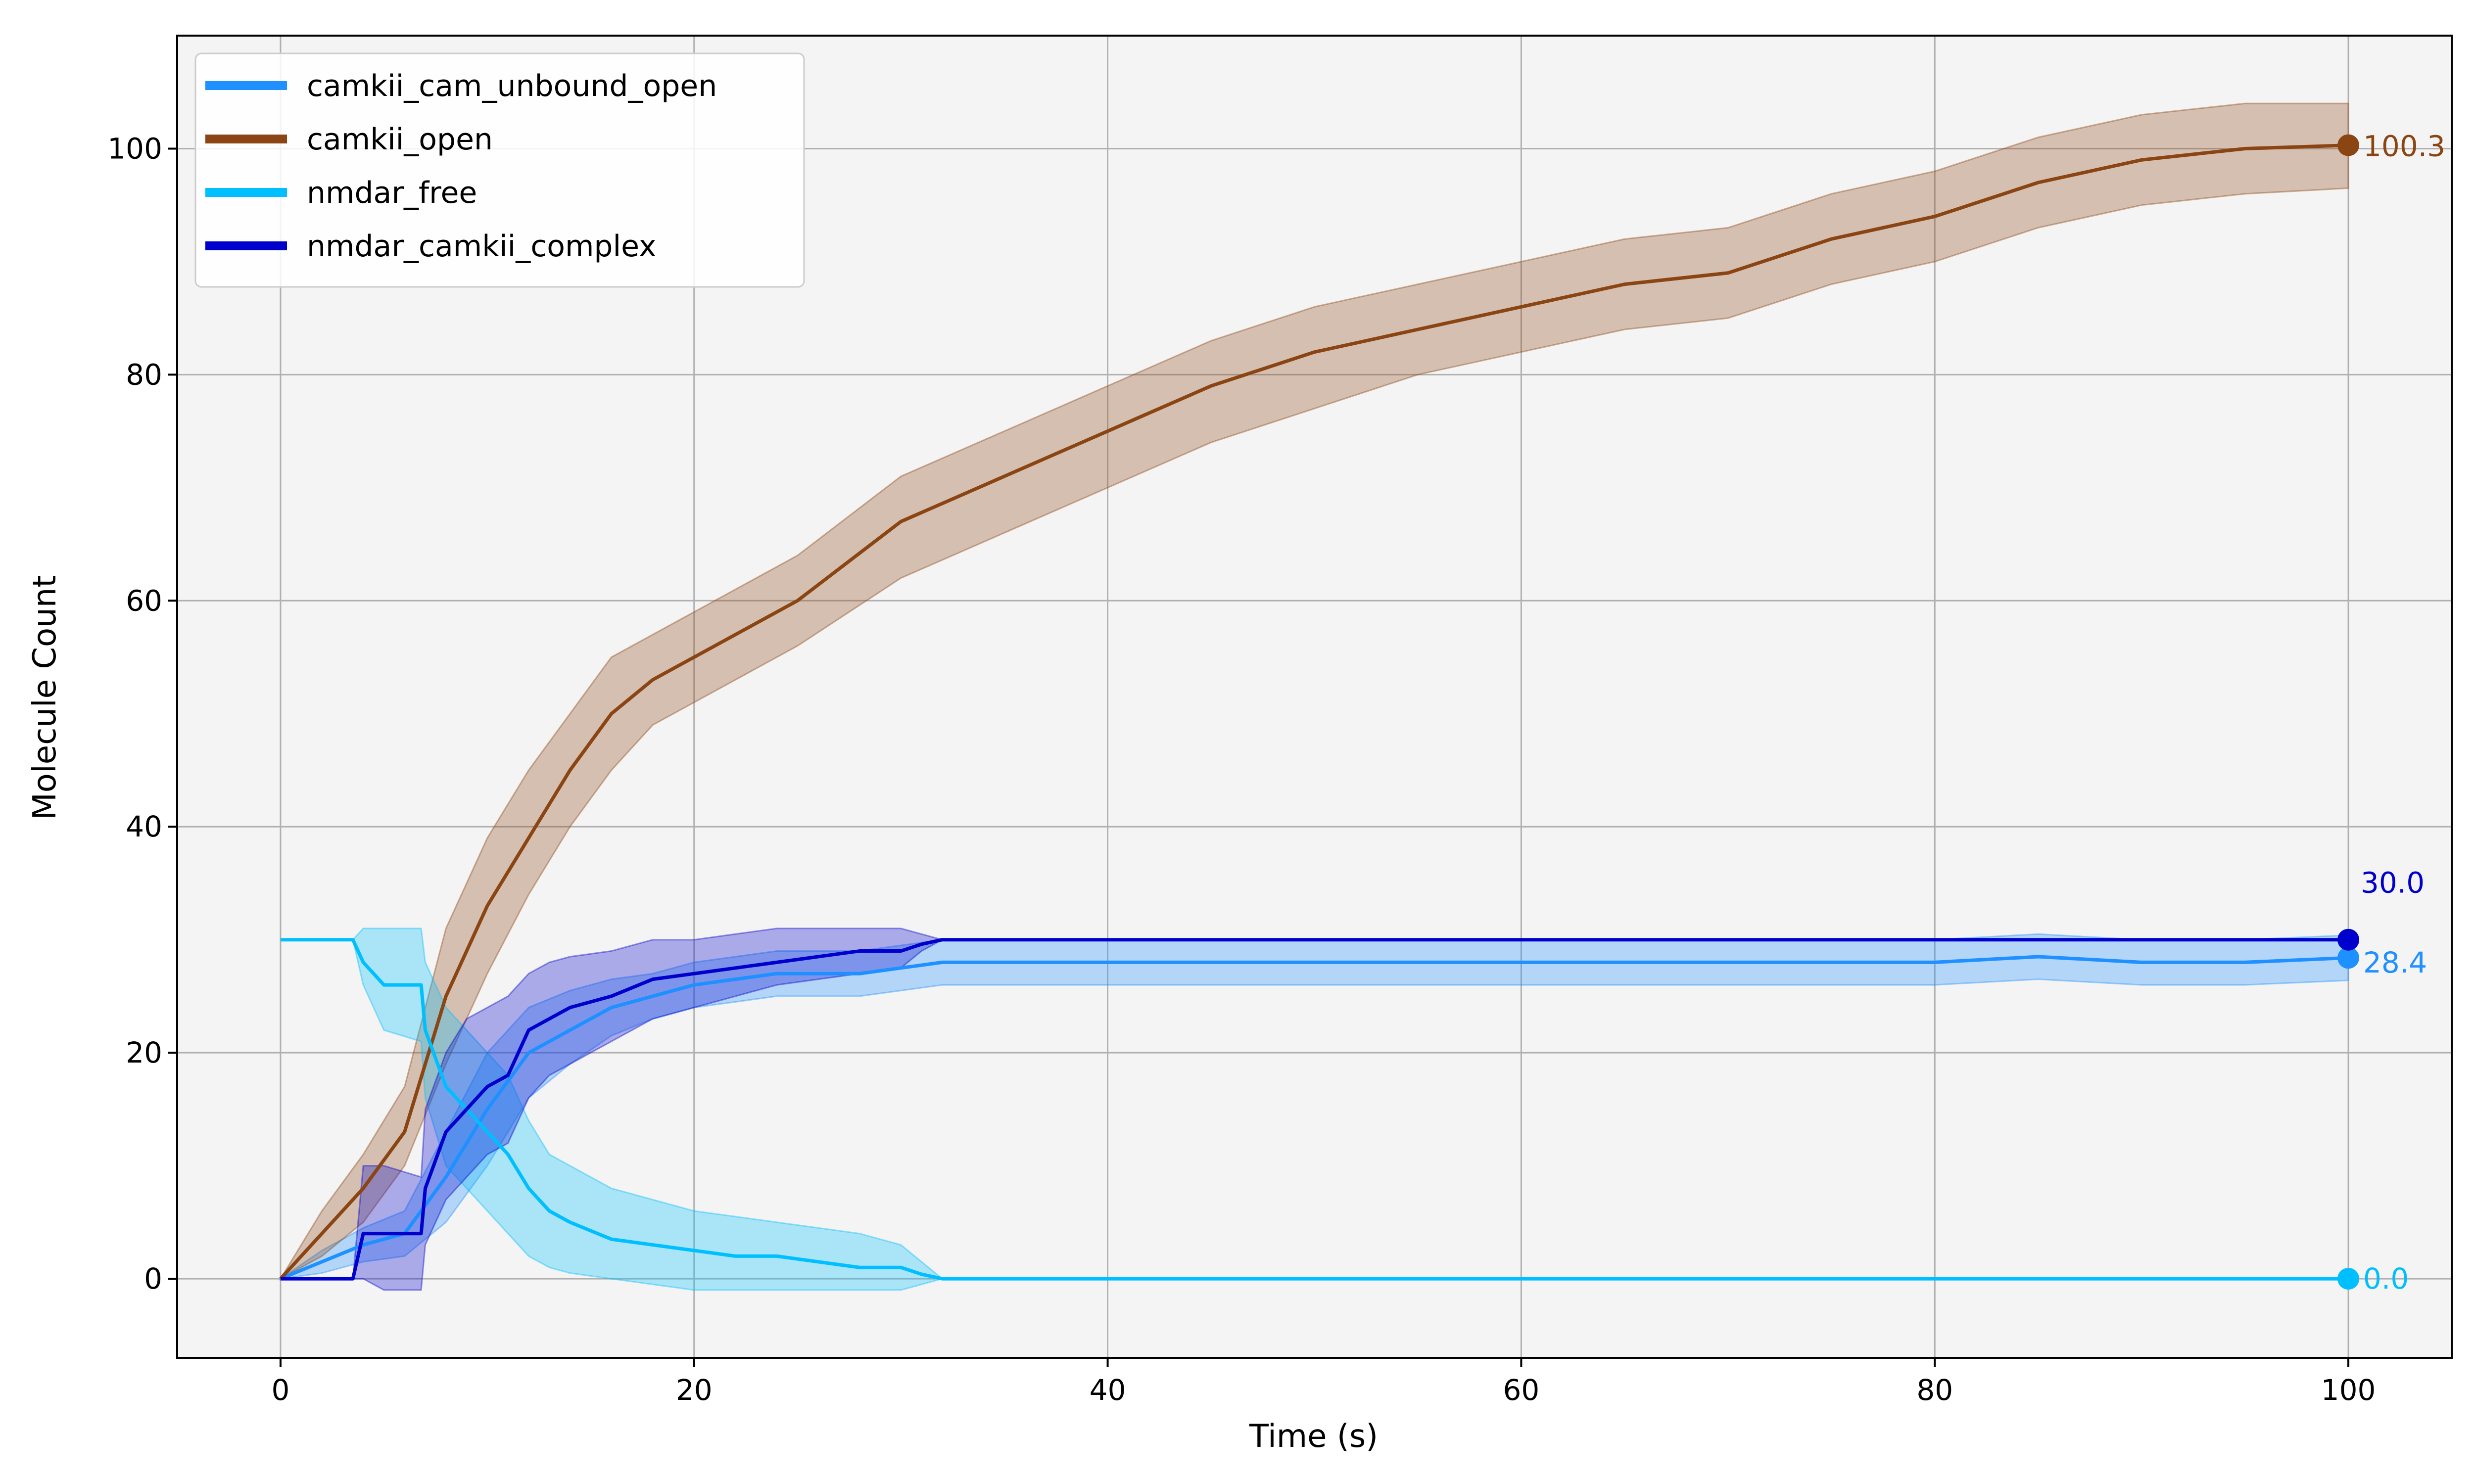 Image resolution: width=2474 pixels, height=1484 pixels. What do you see at coordinates (281, 1390) in the screenshot?
I see `x-tick-label: 0` at bounding box center [281, 1390].